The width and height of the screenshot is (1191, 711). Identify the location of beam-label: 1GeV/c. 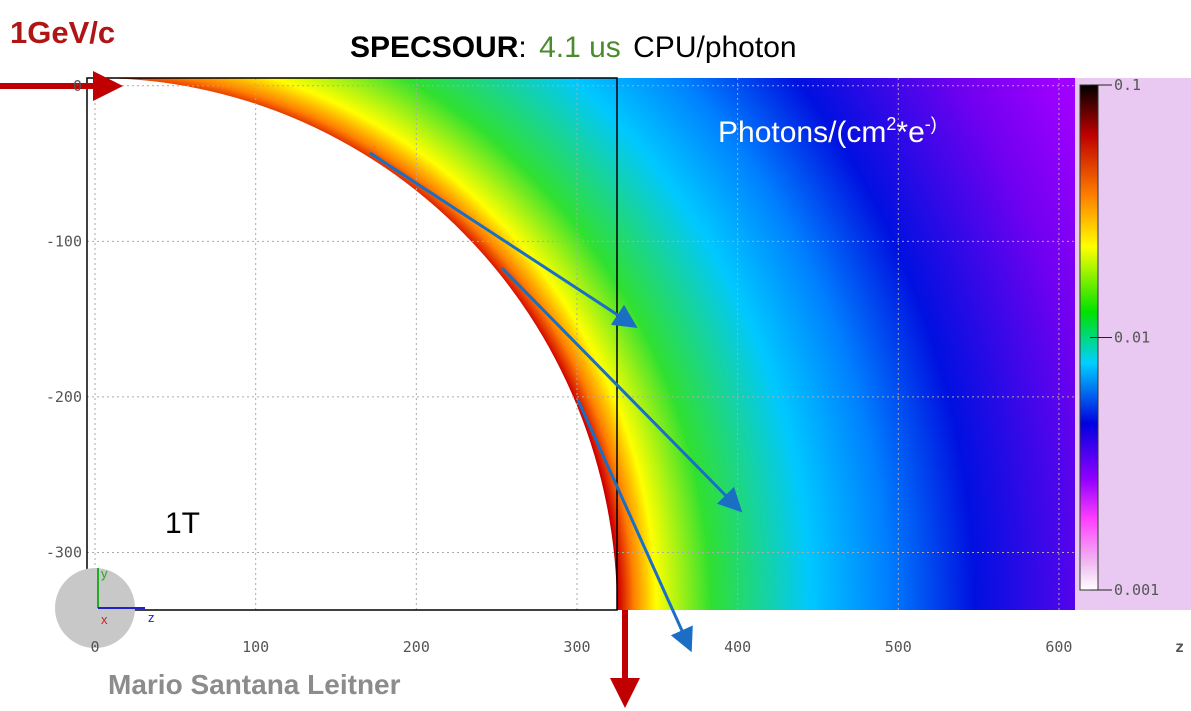
(62, 32).